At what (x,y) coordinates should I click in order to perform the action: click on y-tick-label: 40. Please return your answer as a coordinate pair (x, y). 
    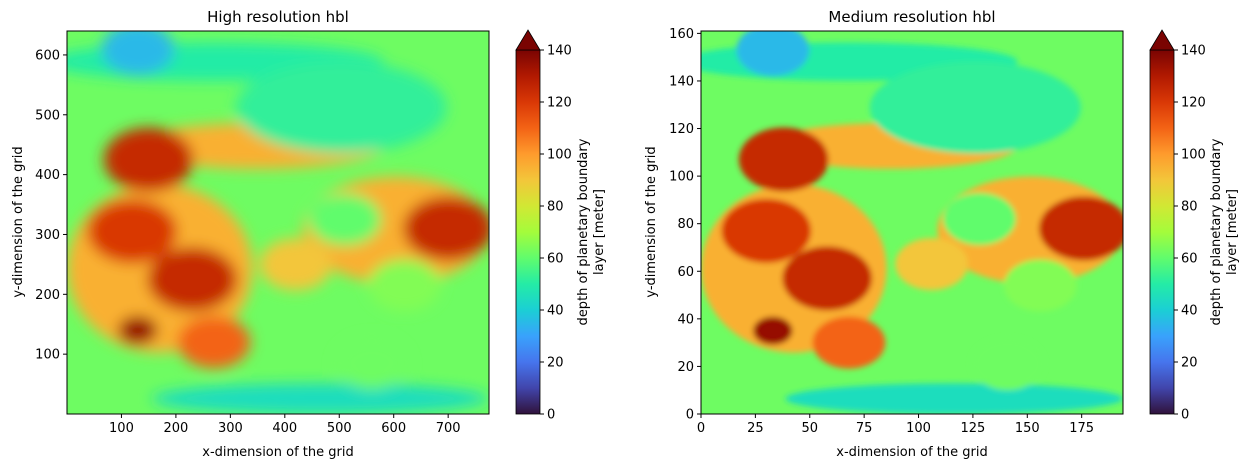
    Looking at the image, I should click on (685, 319).